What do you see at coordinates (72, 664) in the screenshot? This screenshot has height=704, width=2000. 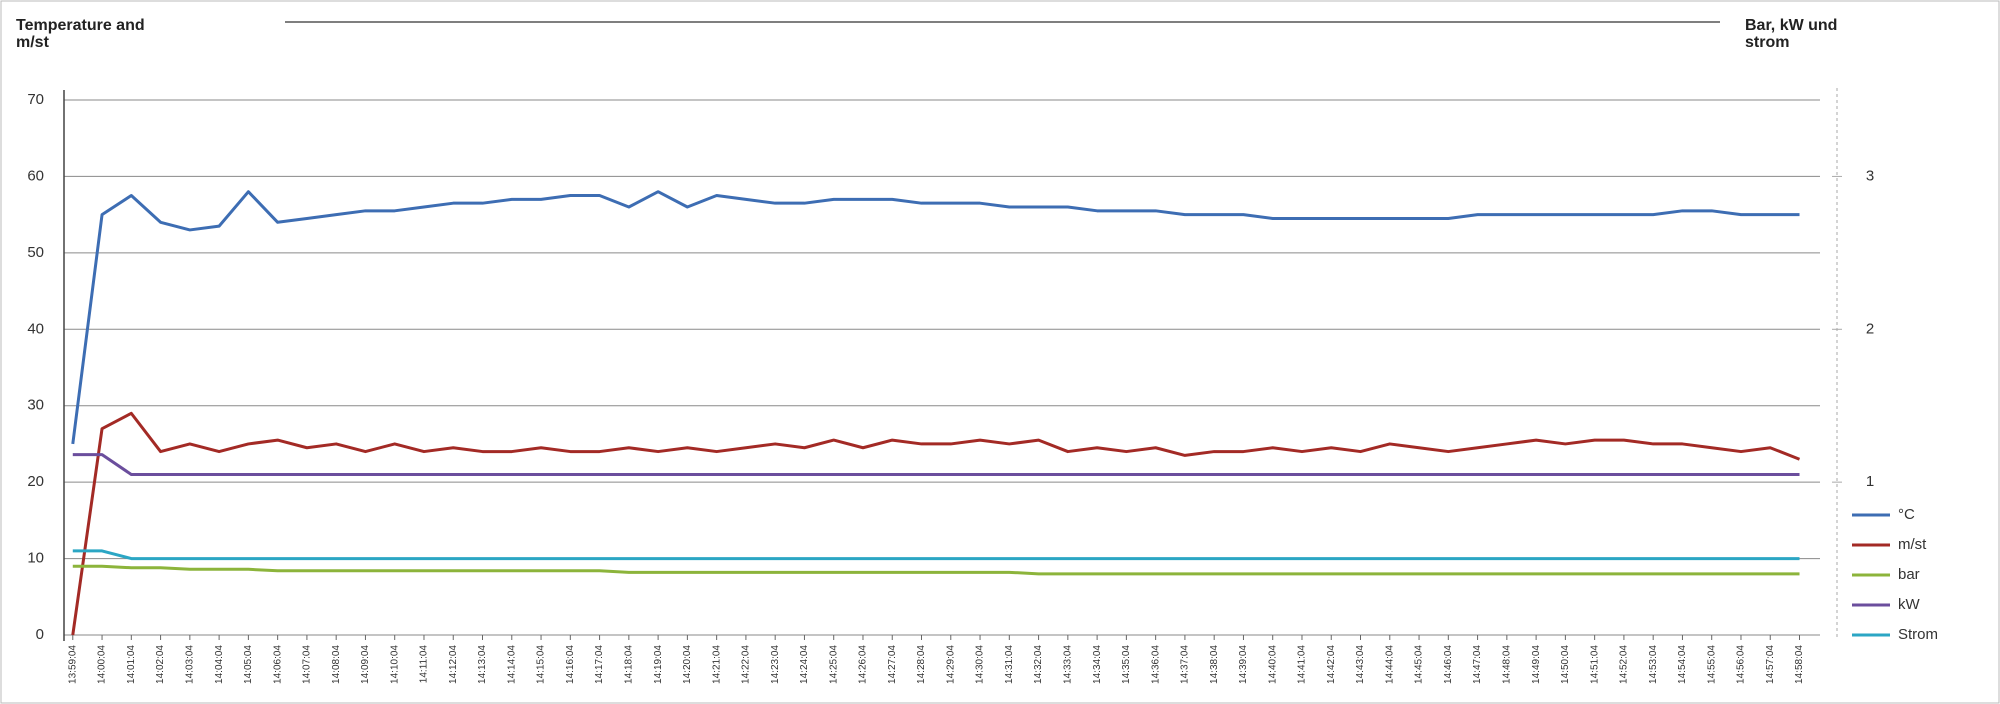 I see `x-tick-label: 13:59:04` at bounding box center [72, 664].